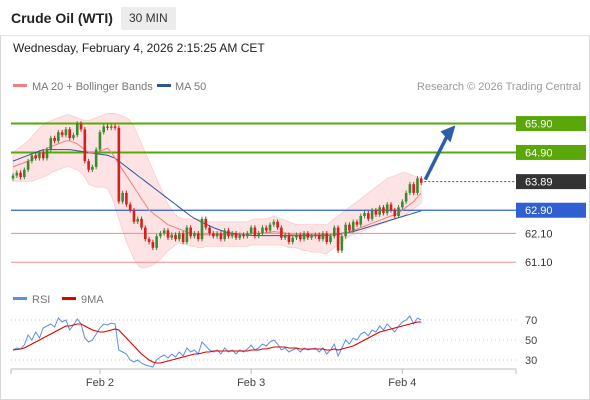 Image resolution: width=590 pixels, height=400 pixels. I want to click on level-tag-63.89, so click(551, 182).